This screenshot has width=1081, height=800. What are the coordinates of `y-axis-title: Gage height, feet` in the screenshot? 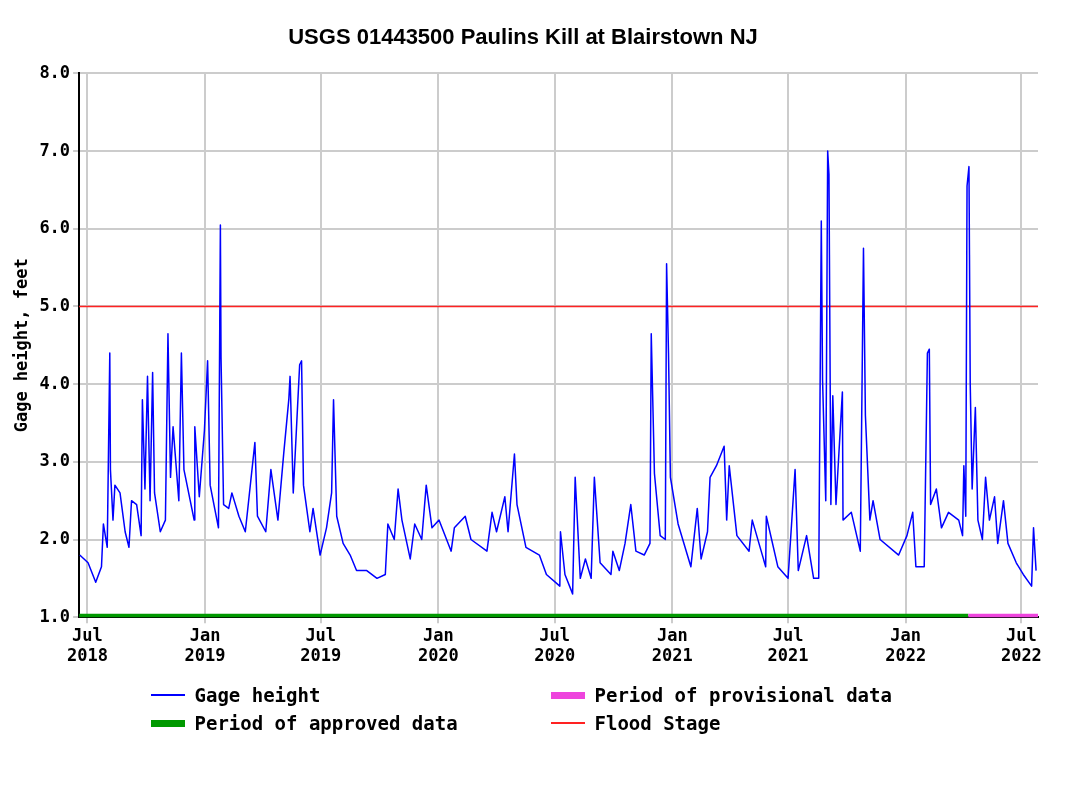 It's located at (20, 345).